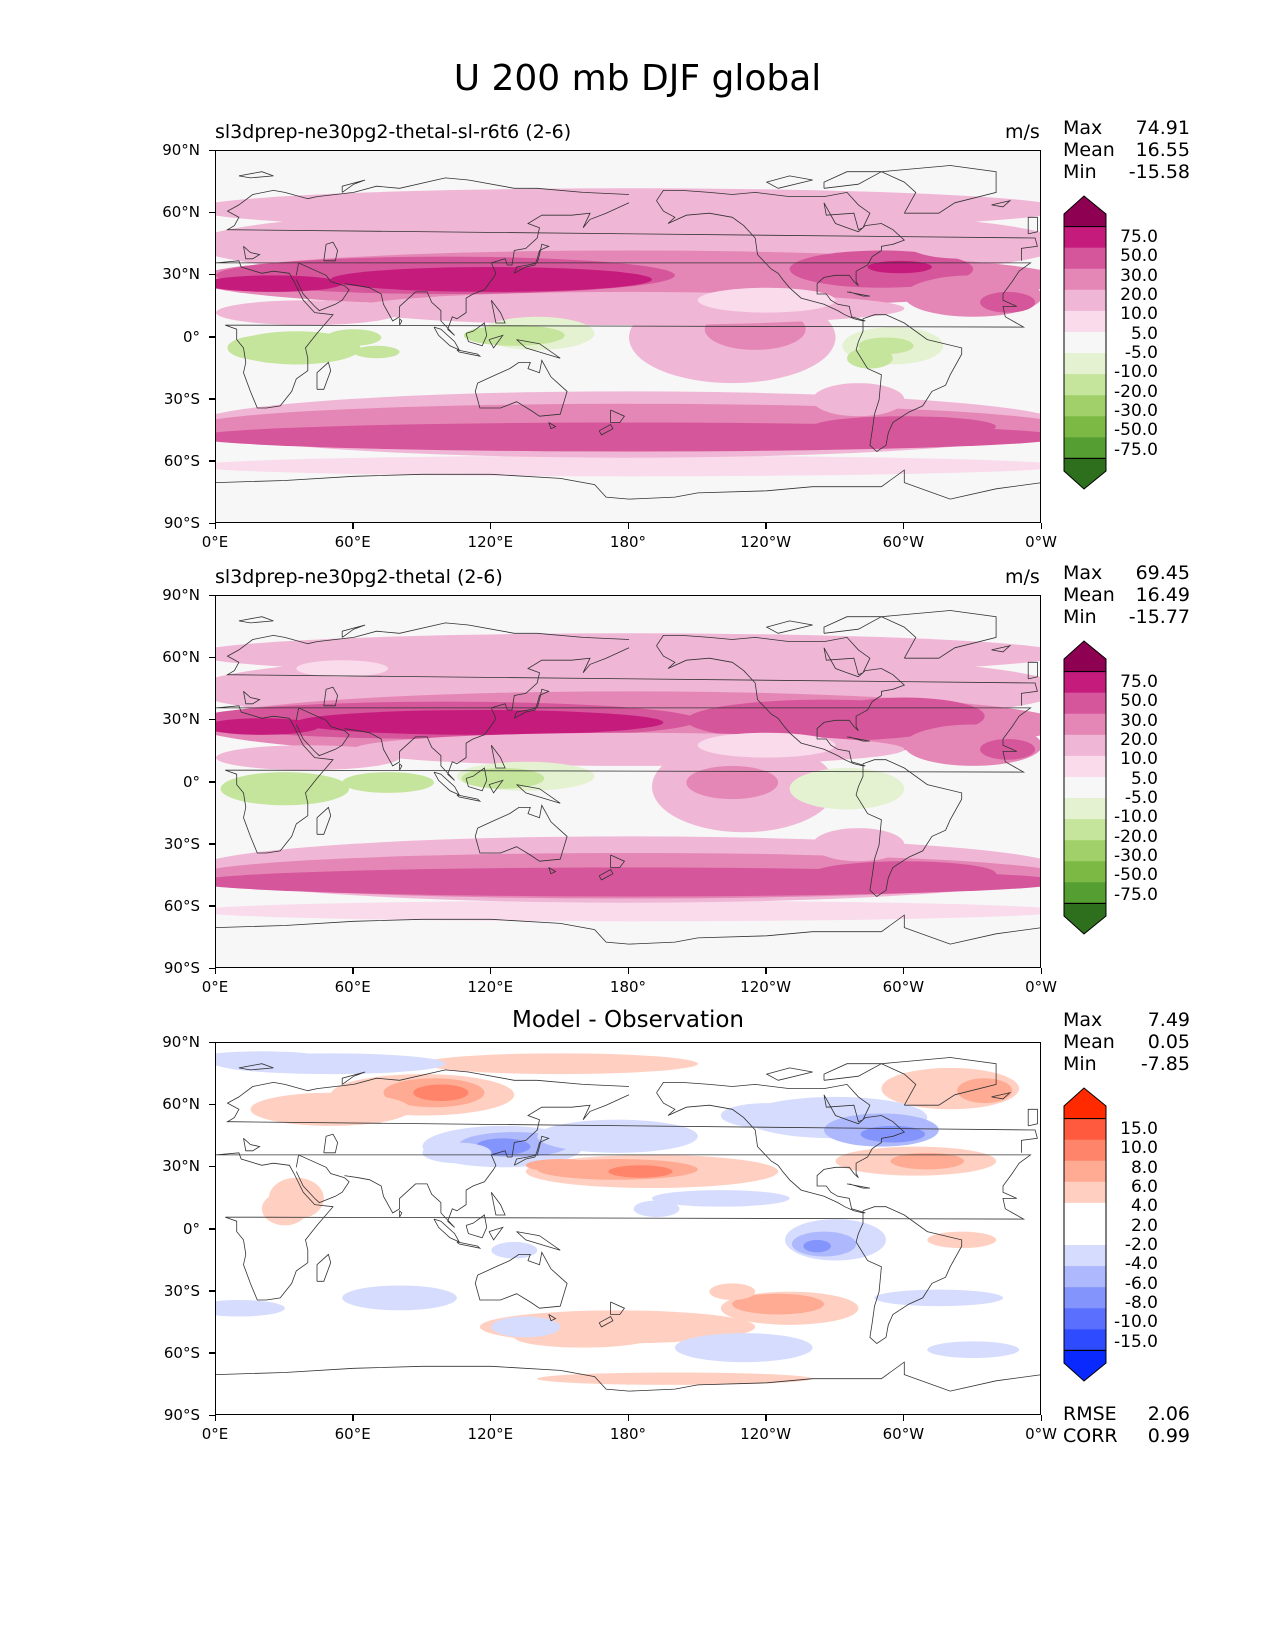 This screenshot has height=1650, width=1275. I want to click on stat-row-min: Min -15.77, so click(1126, 617).